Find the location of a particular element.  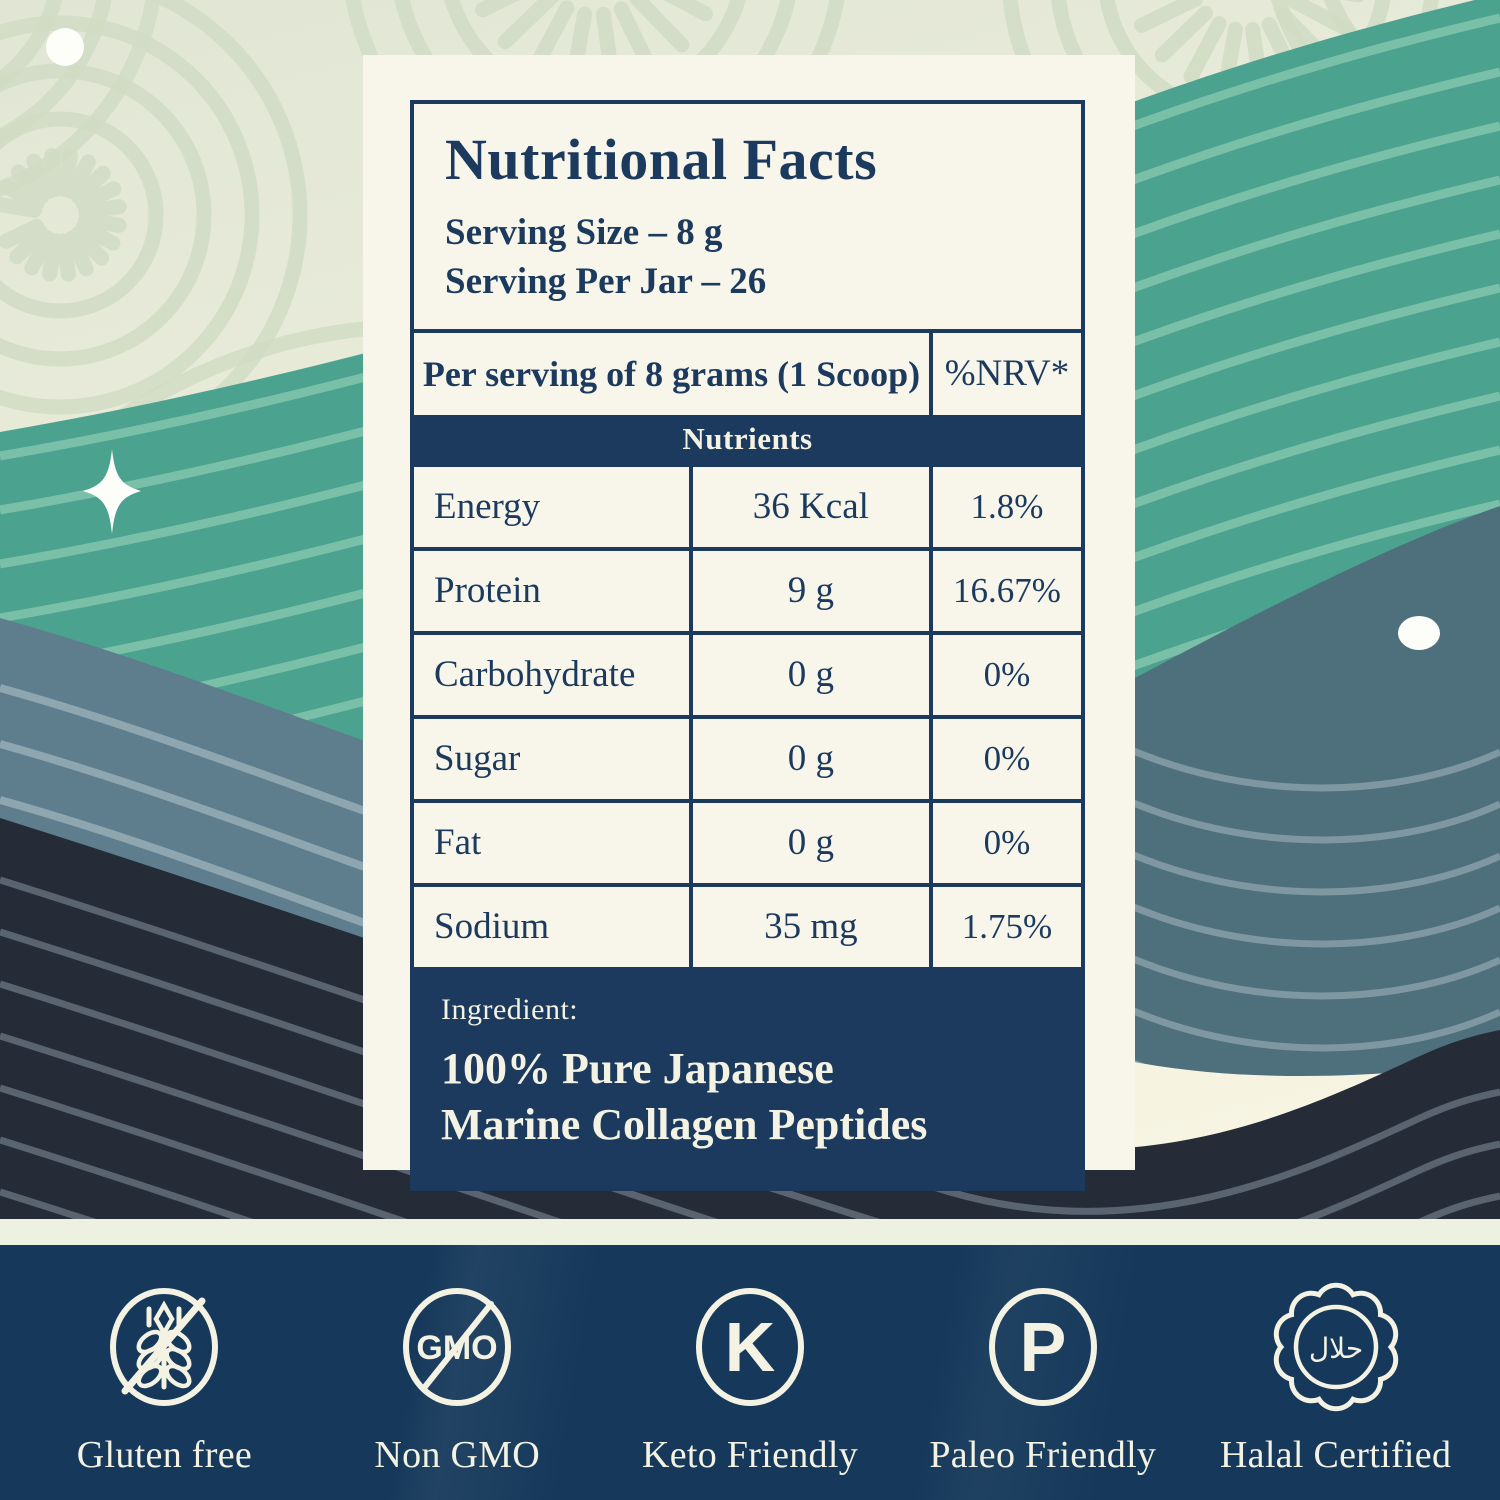

ingredient-line-1: 100% Pure Japanese is located at coordinates (637, 1068).